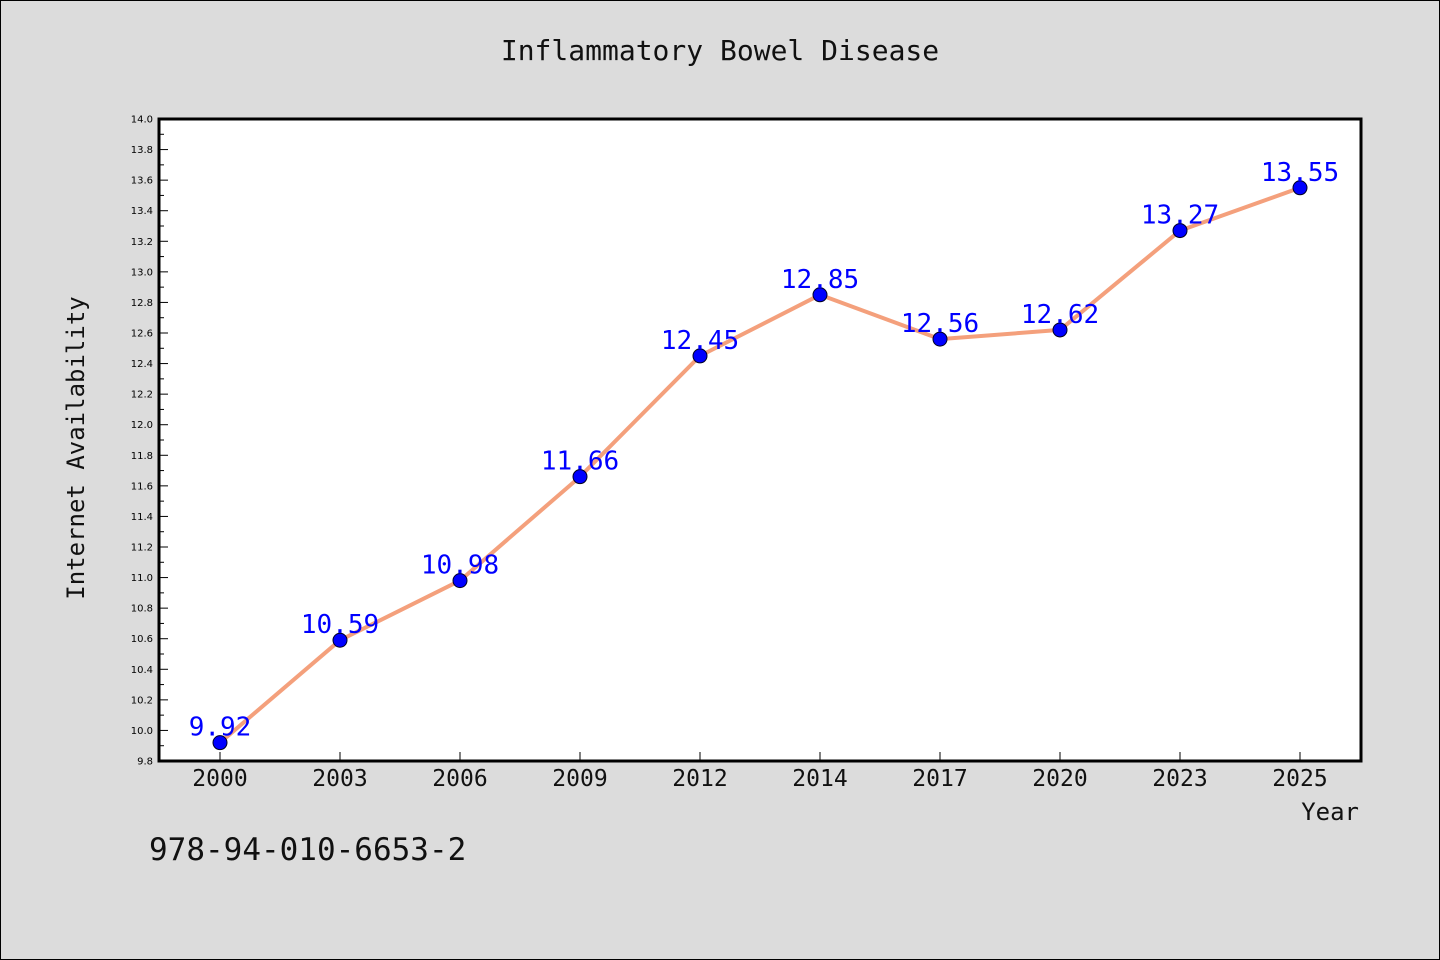  What do you see at coordinates (142, 578) in the screenshot?
I see `y-tick-label: 11.0` at bounding box center [142, 578].